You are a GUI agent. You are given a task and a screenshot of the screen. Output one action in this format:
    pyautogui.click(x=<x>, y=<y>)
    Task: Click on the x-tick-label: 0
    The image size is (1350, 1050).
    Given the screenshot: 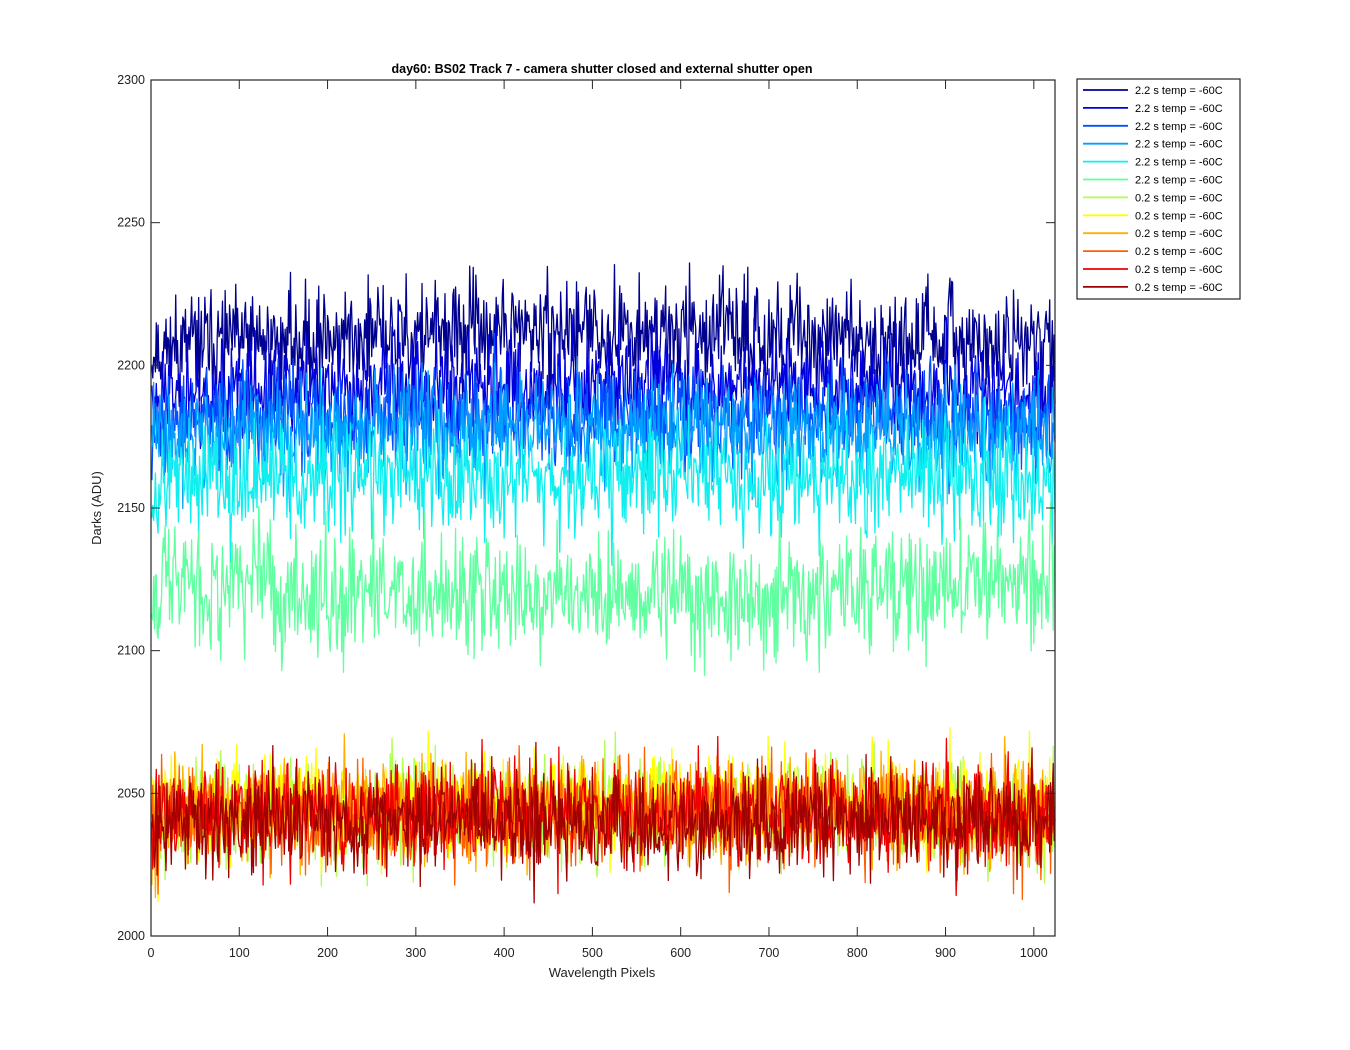 What is the action you would take?
    pyautogui.click(x=151, y=953)
    